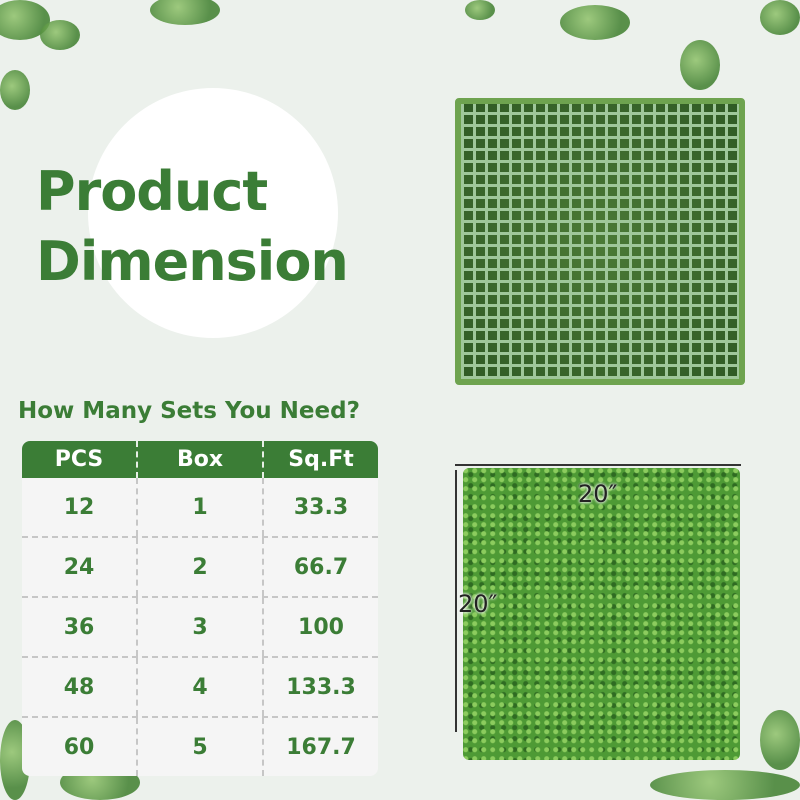 This screenshot has width=800, height=800. Describe the element at coordinates (321, 687) in the screenshot. I see `cell-sqft: 133.3` at that location.